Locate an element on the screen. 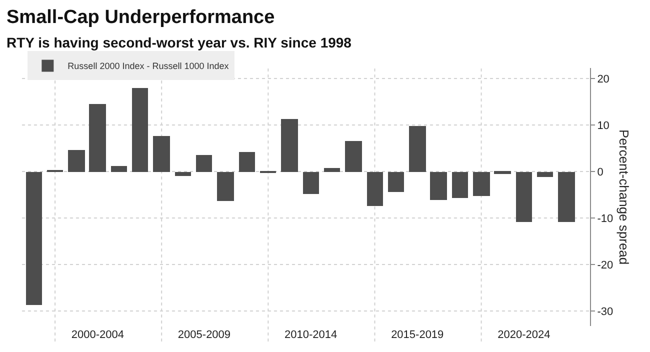  x-tick-label: 2020-2024 is located at coordinates (524, 335).